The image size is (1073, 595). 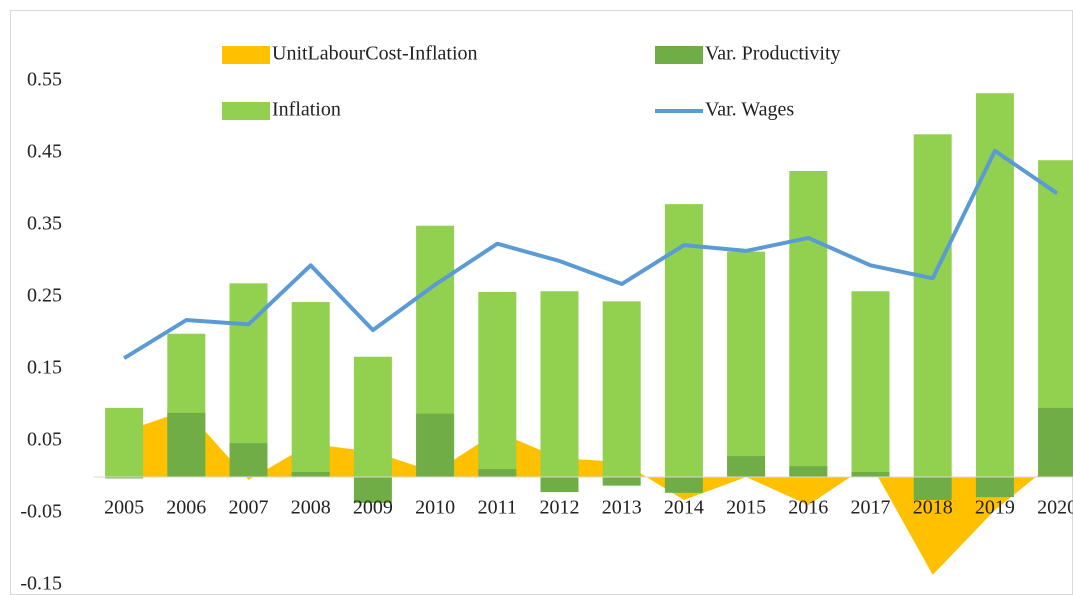 I want to click on y-tick-label: 0.15, so click(x=44, y=368).